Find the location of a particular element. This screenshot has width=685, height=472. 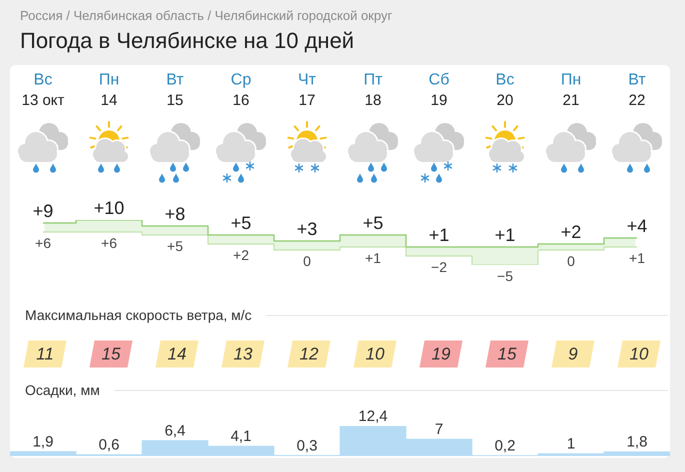

data-label: −2 is located at coordinates (439, 267).